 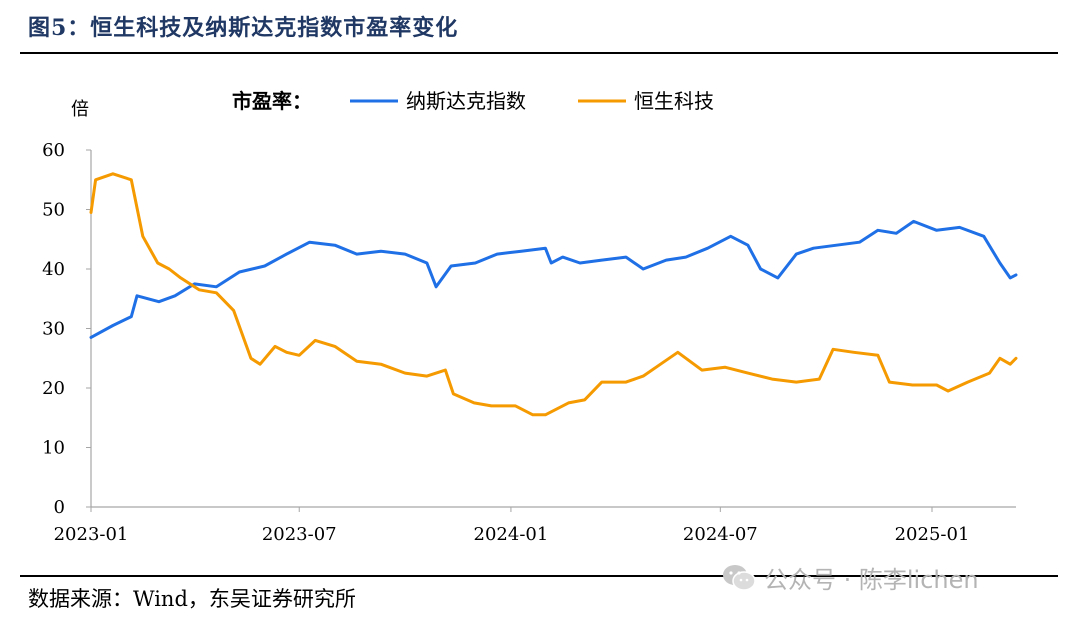 What do you see at coordinates (53, 329) in the screenshot?
I see `y-tick-label: 30` at bounding box center [53, 329].